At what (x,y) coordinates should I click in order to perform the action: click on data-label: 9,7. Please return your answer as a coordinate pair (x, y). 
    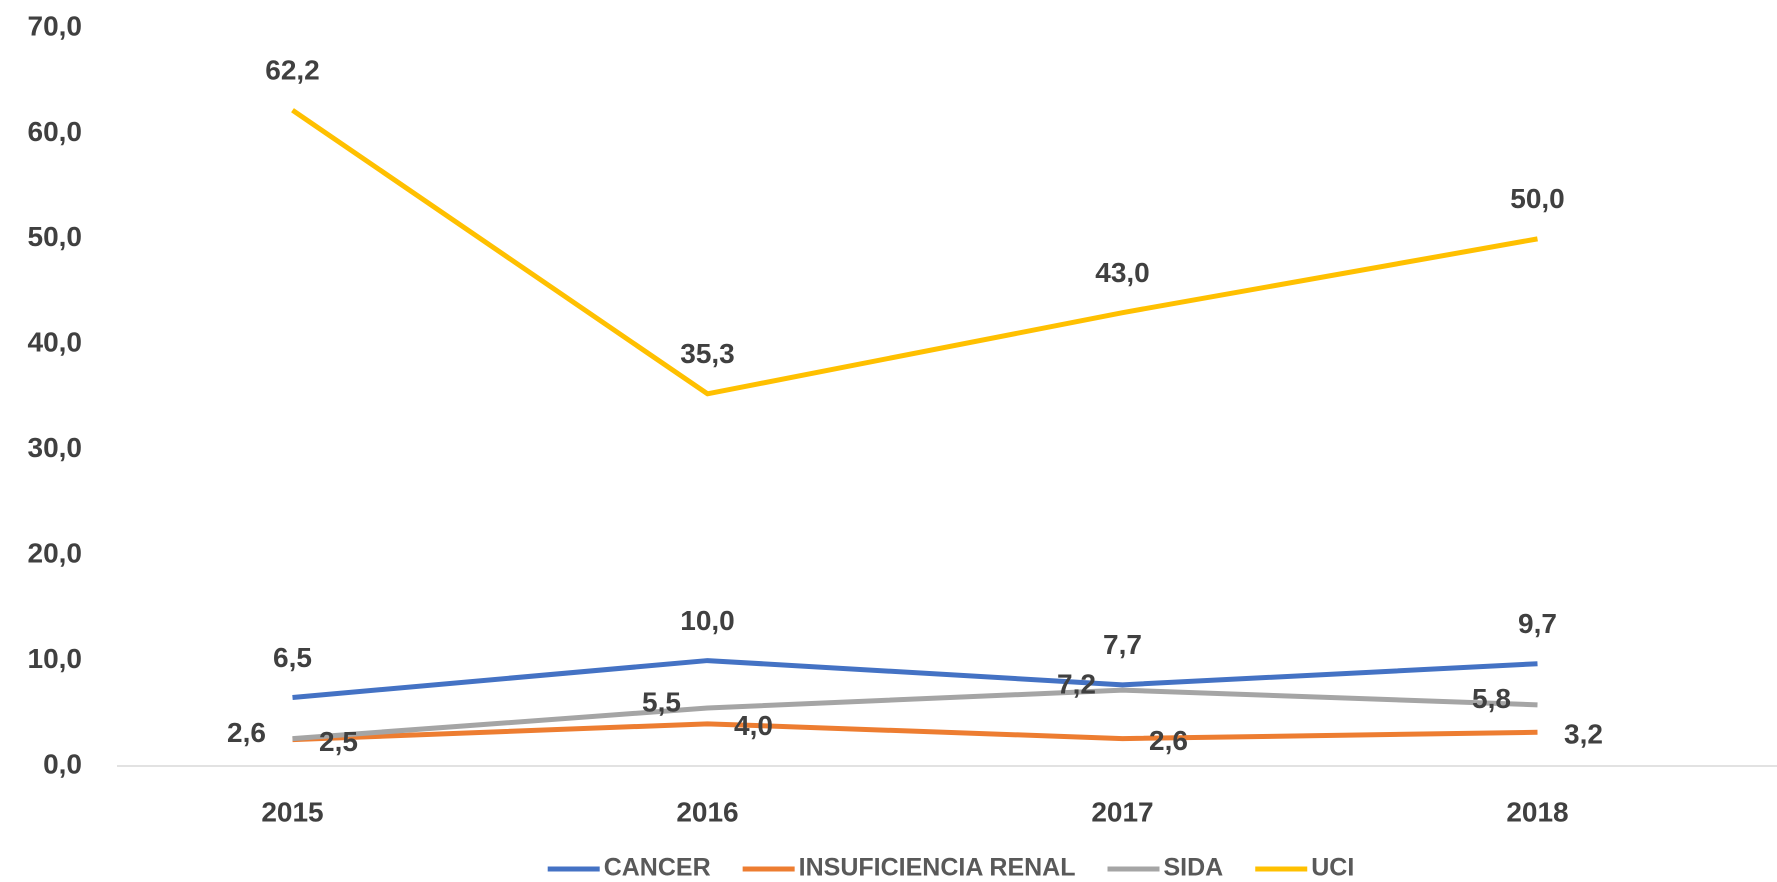
    Looking at the image, I should click on (1537, 623).